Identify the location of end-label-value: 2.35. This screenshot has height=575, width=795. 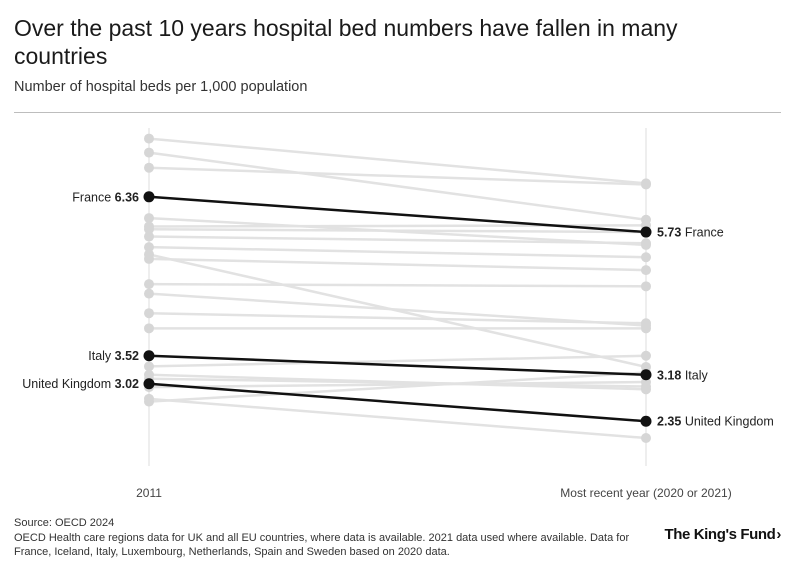
(669, 422).